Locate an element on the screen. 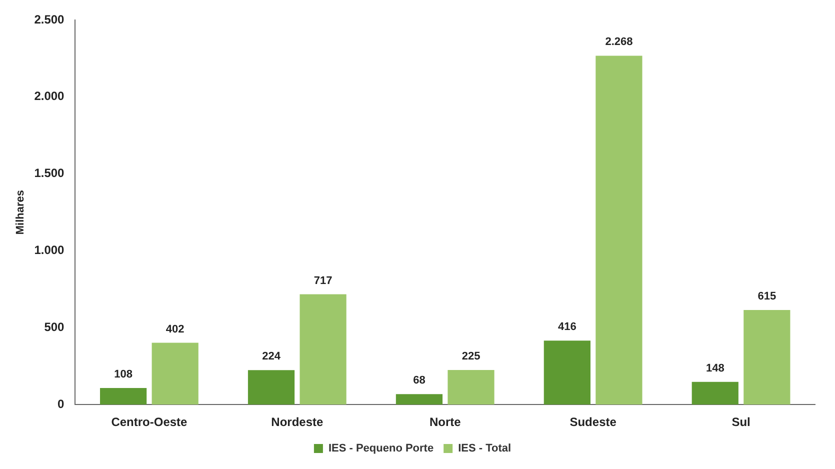 The image size is (835, 469). legend-label: IES - Total is located at coordinates (485, 448).